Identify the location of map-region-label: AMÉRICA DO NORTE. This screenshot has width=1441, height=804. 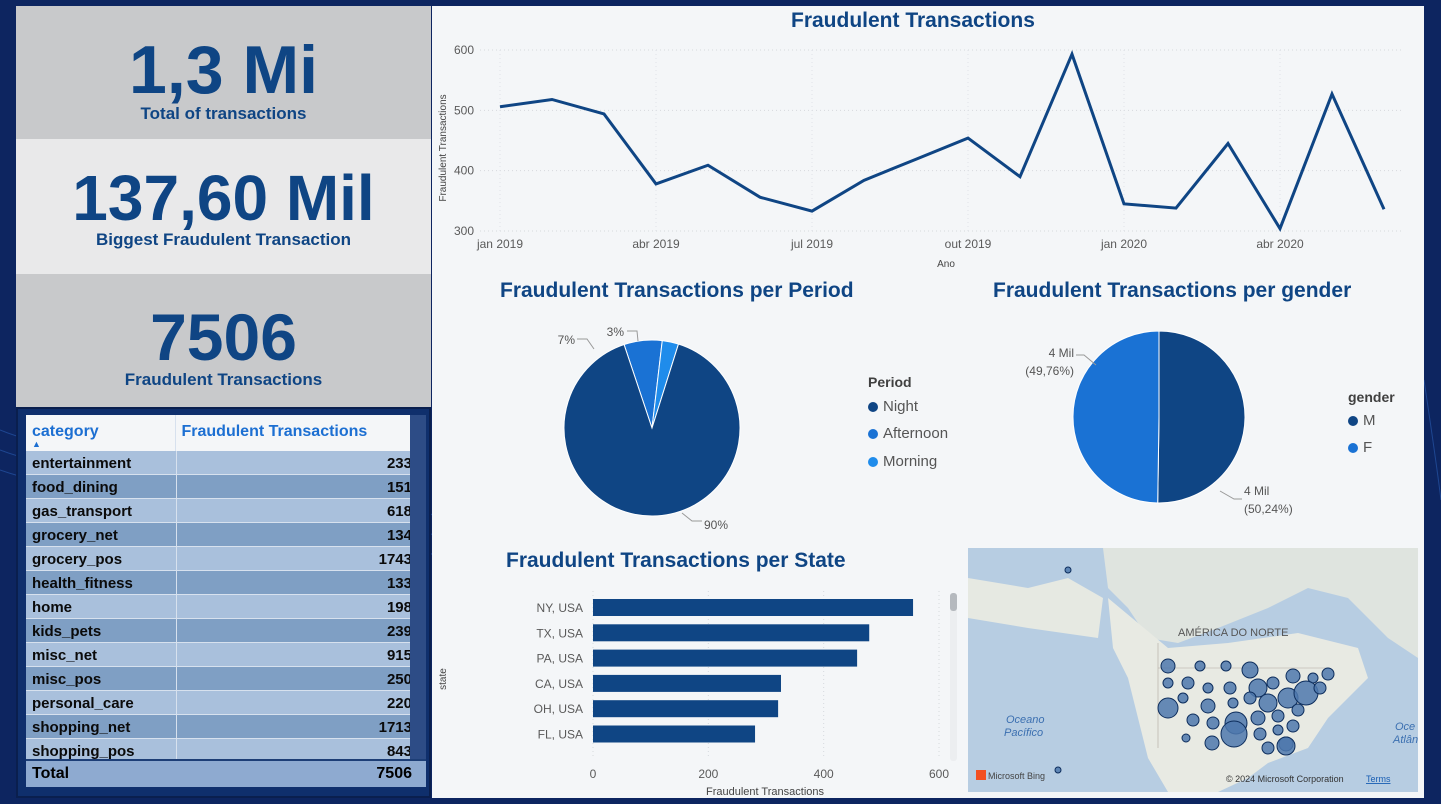
(1233, 632).